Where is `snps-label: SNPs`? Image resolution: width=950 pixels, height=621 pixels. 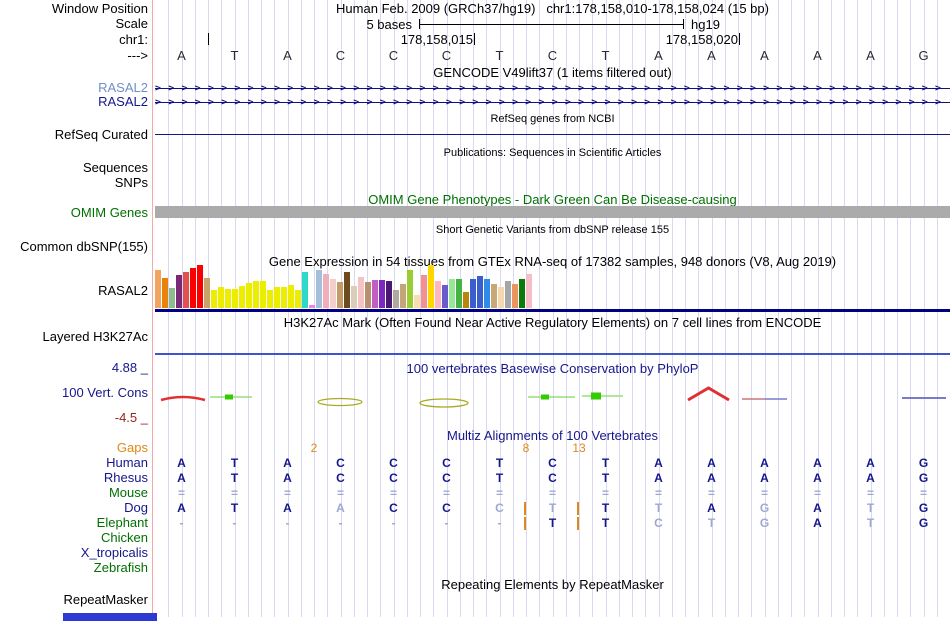 snps-label: SNPs is located at coordinates (131, 182).